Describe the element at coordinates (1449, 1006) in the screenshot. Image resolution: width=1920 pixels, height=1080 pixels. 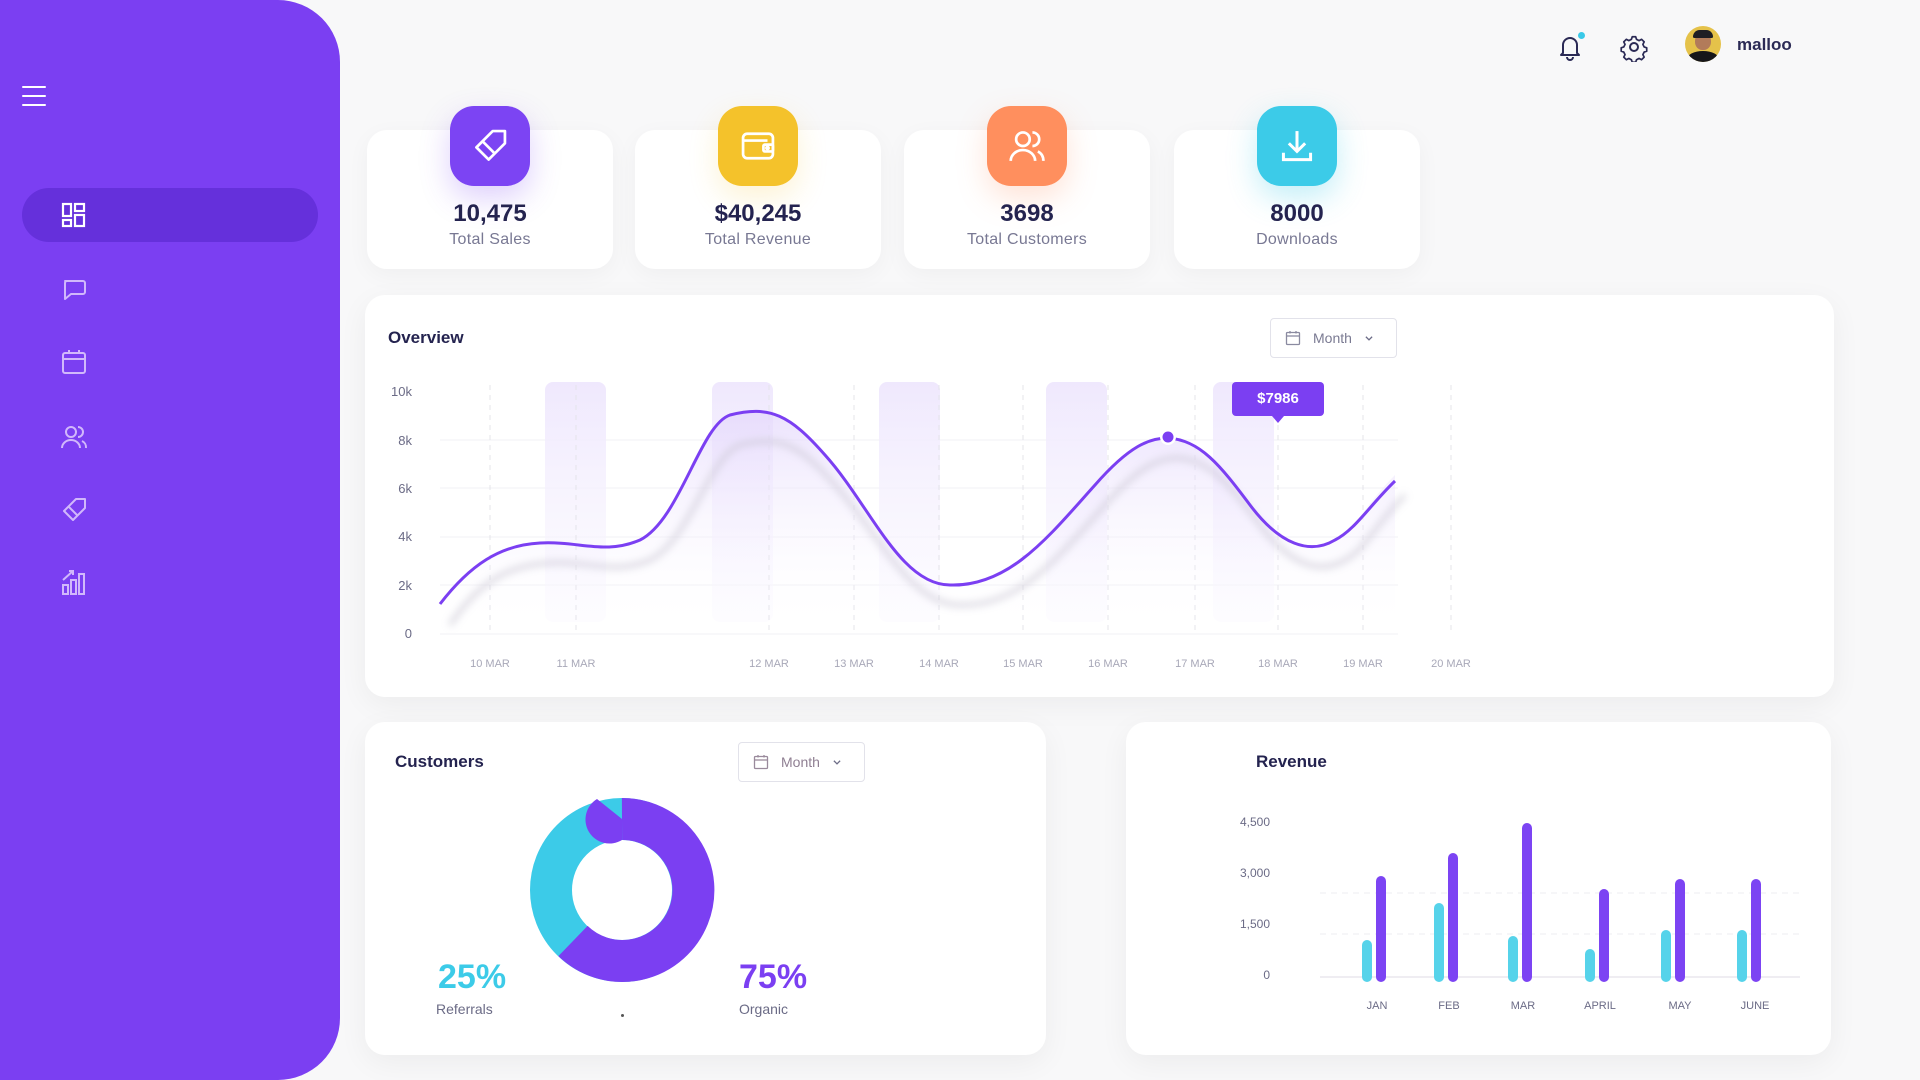
I see `x-tick: FEB` at that location.